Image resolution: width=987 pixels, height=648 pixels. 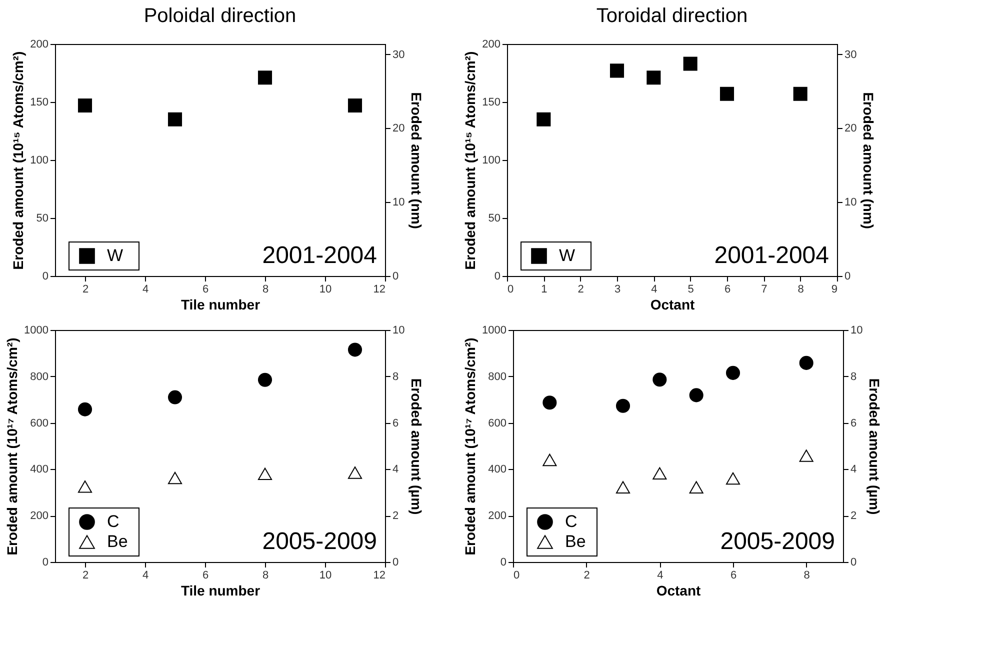 I want to click on legend-label: W, so click(x=567, y=255).